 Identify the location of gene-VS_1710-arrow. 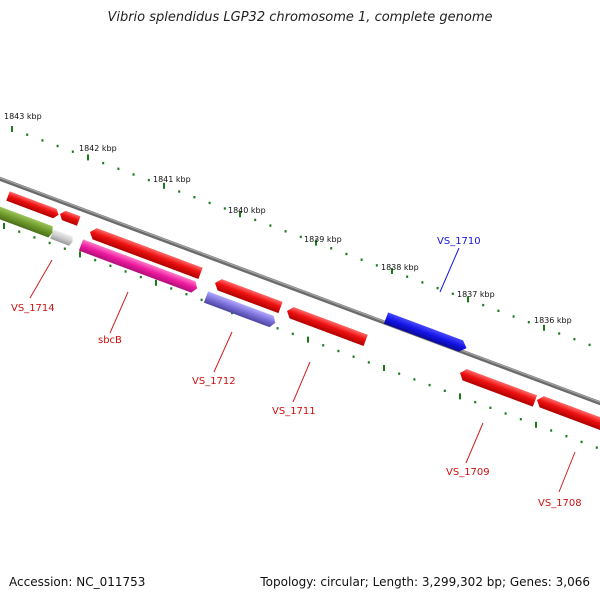
(426, 332).